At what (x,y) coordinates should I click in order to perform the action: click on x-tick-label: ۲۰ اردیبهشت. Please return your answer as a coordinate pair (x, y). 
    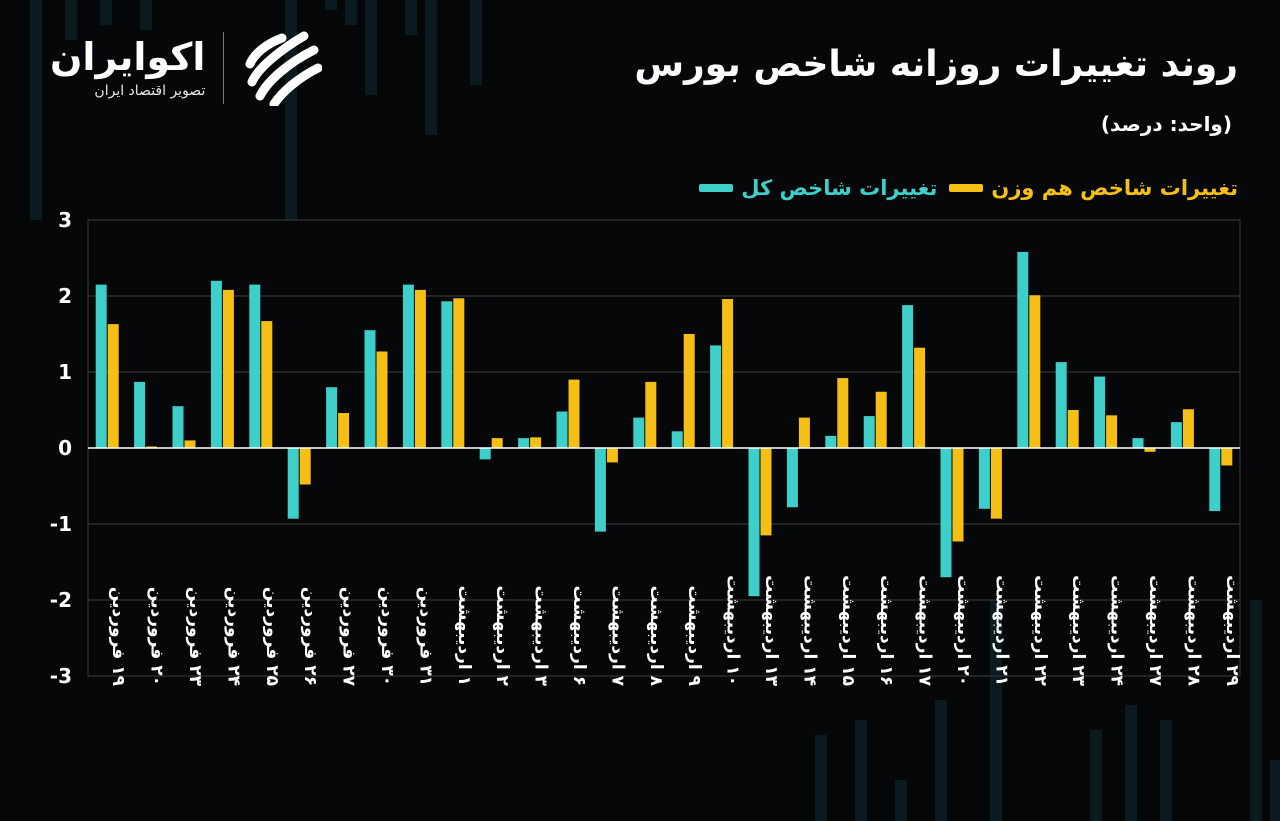
    Looking at the image, I should click on (963, 630).